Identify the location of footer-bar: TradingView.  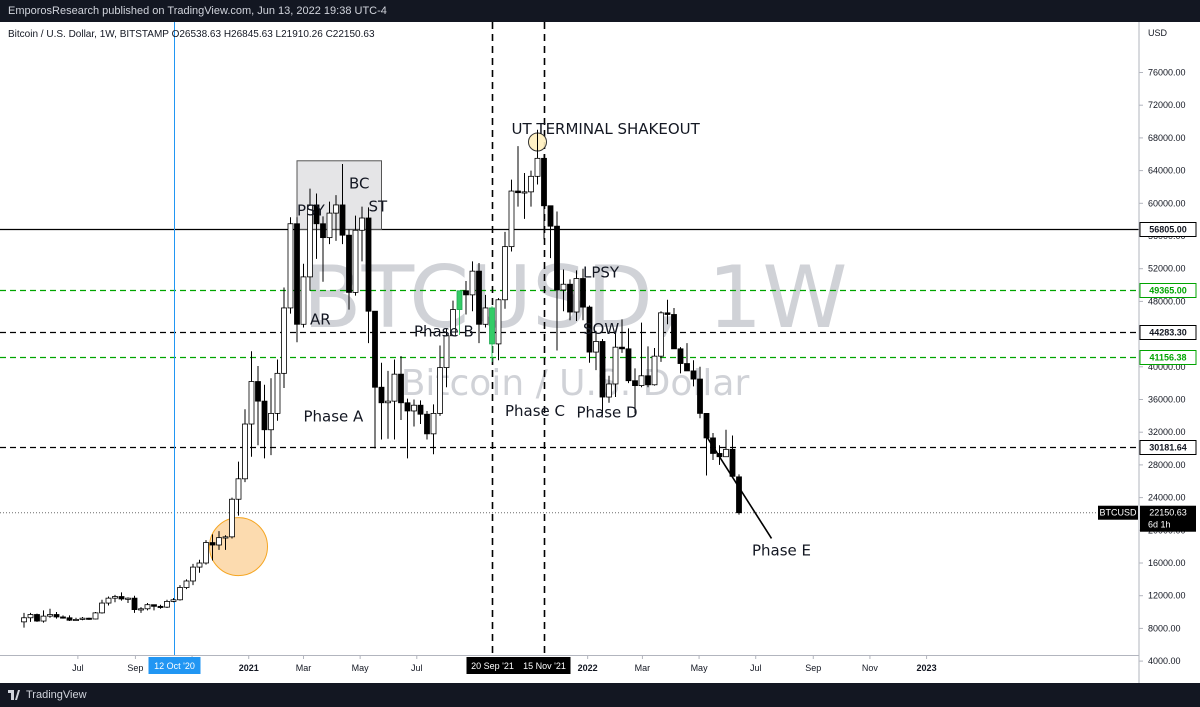
(600, 695).